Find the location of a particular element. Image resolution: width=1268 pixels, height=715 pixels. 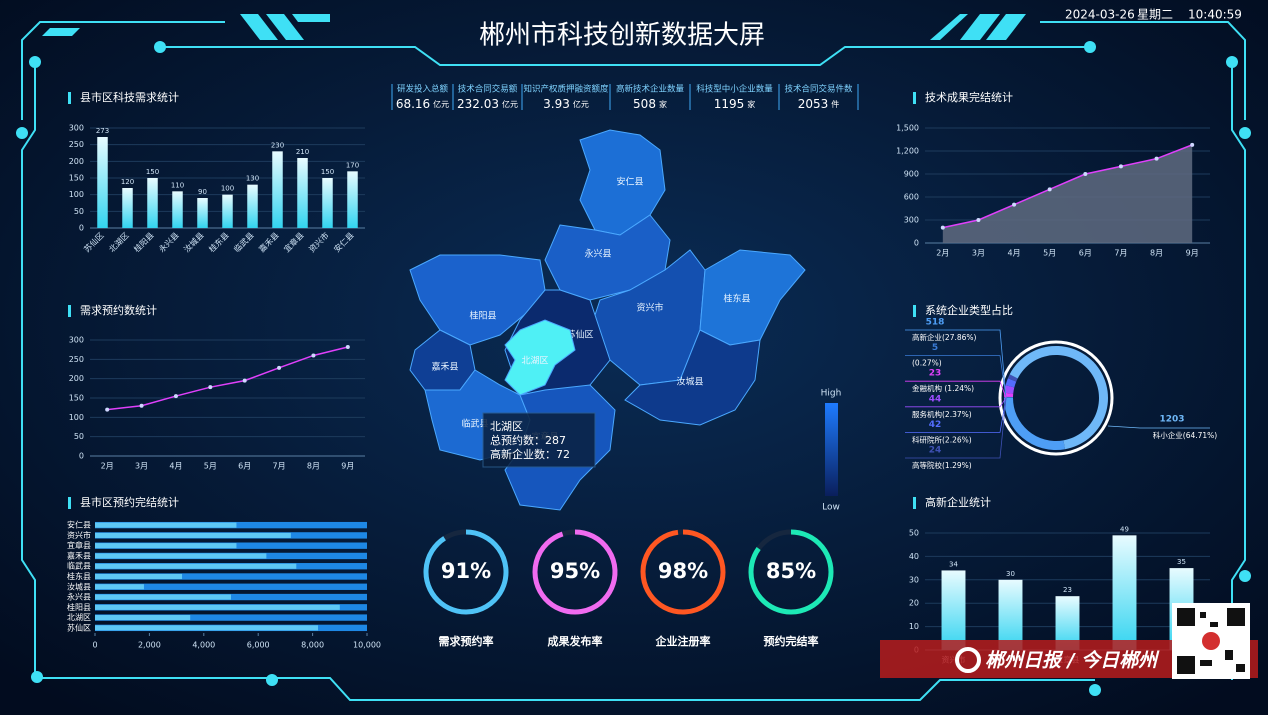

data-label: 130 is located at coordinates (252, 179).